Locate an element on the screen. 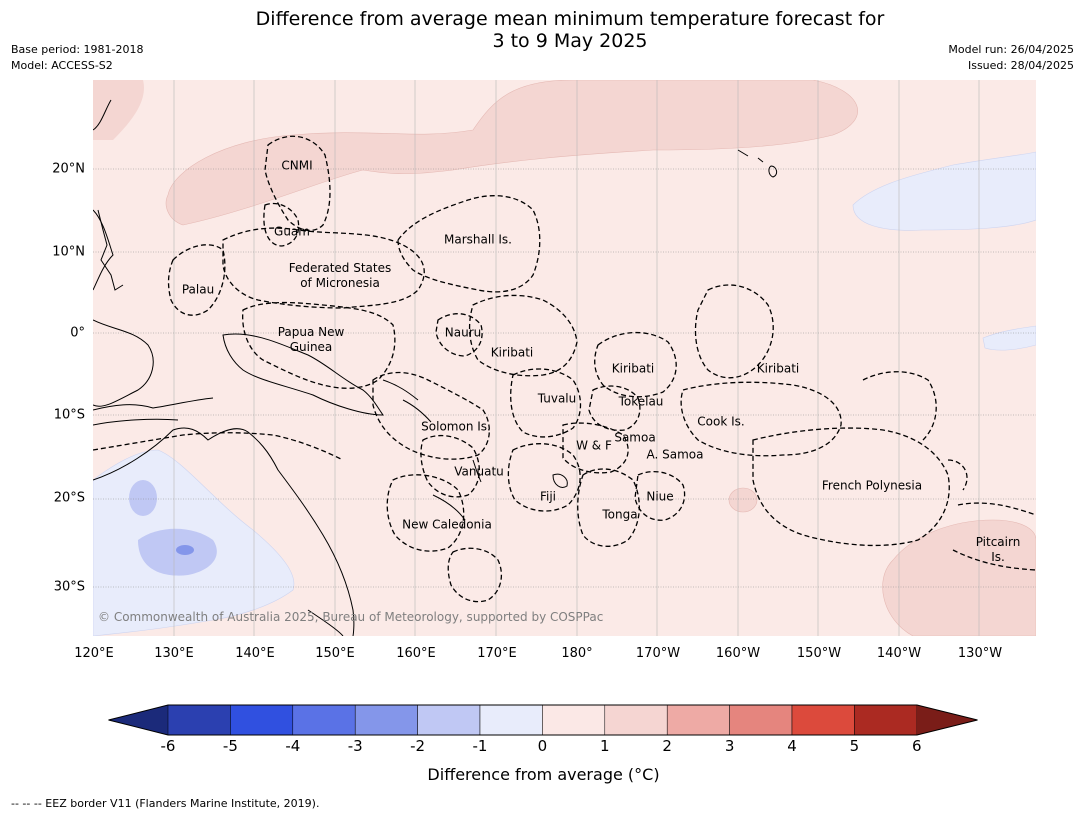 The height and width of the screenshot is (816, 1085). lon-label-170e: 170°E is located at coordinates (497, 653).